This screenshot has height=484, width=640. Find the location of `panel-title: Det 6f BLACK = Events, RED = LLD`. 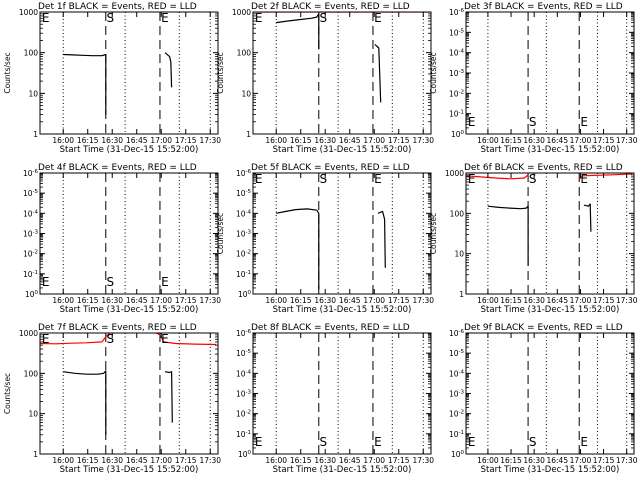

panel-title: Det 6f BLACK = Events, RED = LLD is located at coordinates (543, 168).